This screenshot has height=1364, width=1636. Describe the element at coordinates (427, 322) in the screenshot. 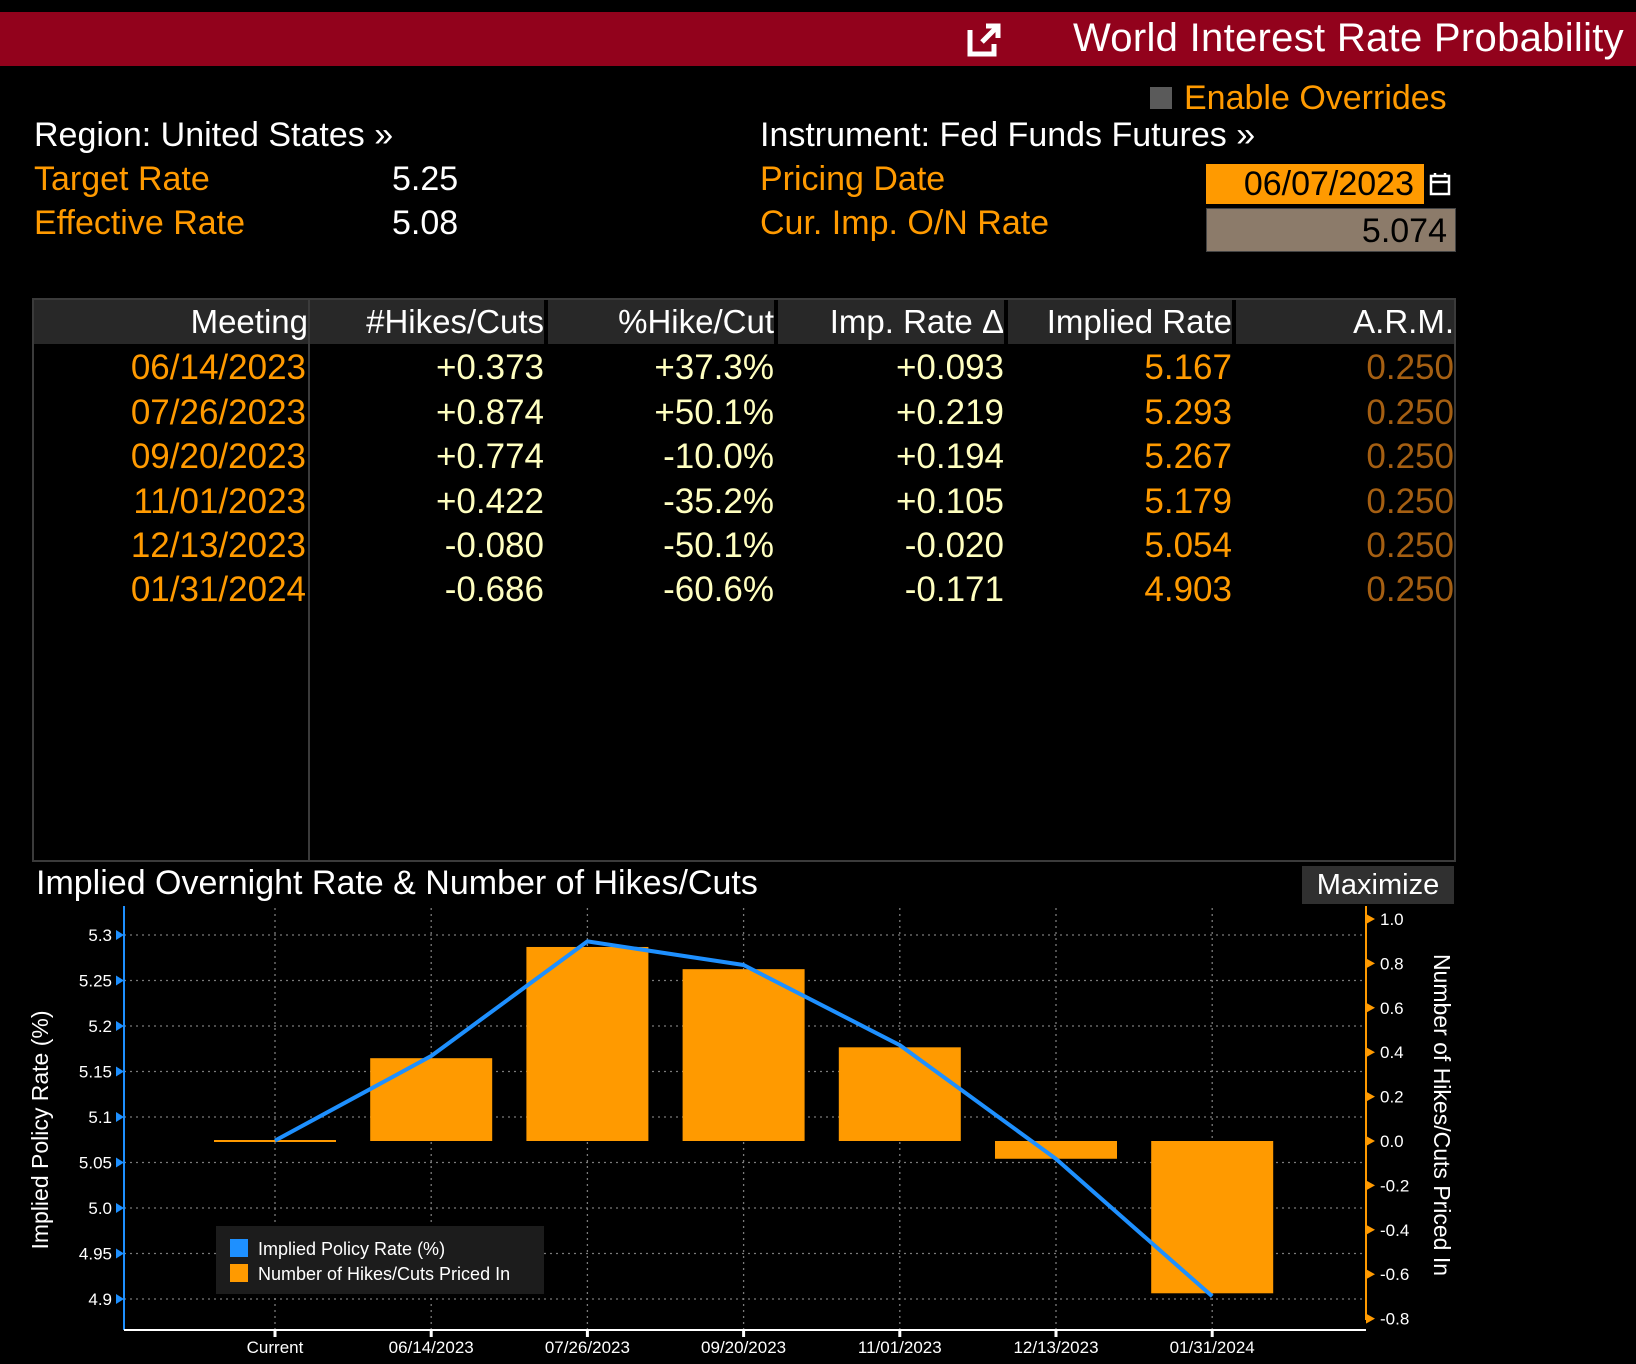

I see `header-hikes-cuts: #Hikes/Cuts` at that location.